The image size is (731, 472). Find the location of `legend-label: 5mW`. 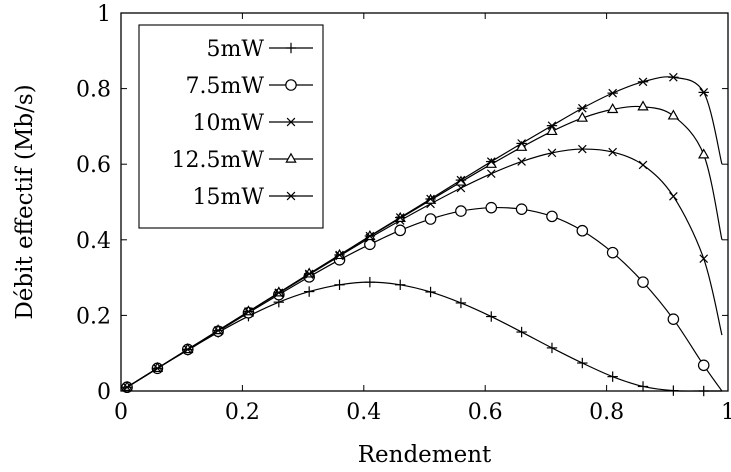

legend-label: 5mW is located at coordinates (236, 49).